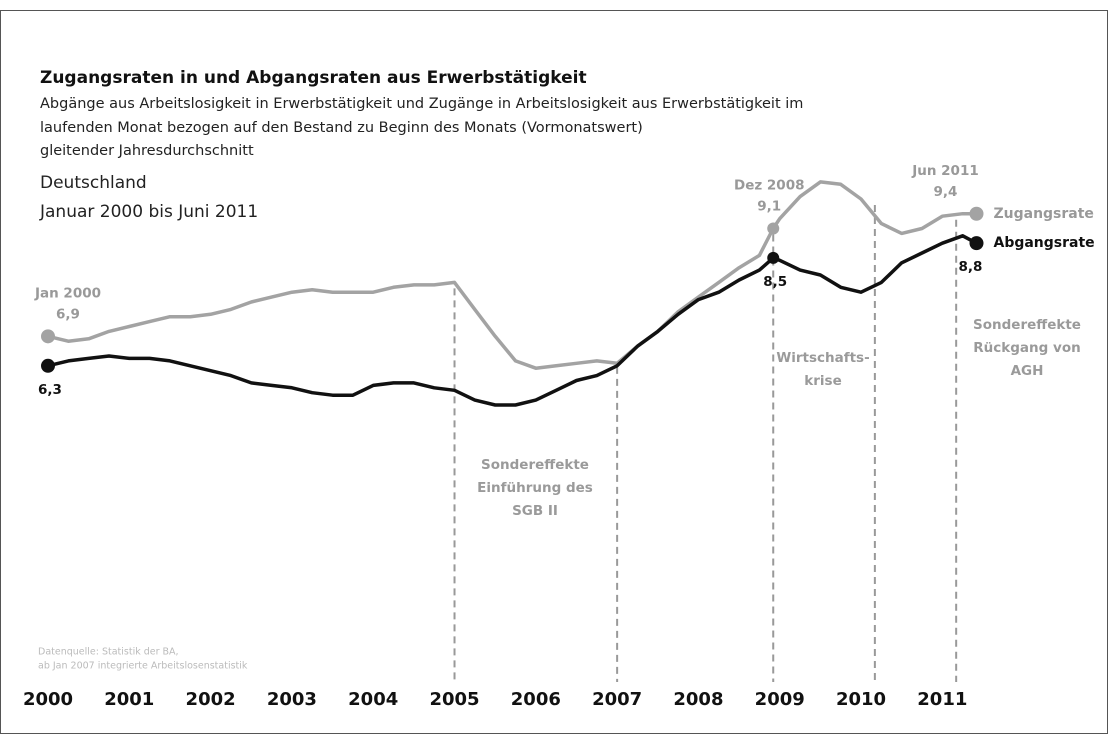 Image resolution: width=1109 pixels, height=735 pixels. What do you see at coordinates (971, 267) in the screenshot?
I see `value-label: 8,8` at bounding box center [971, 267].